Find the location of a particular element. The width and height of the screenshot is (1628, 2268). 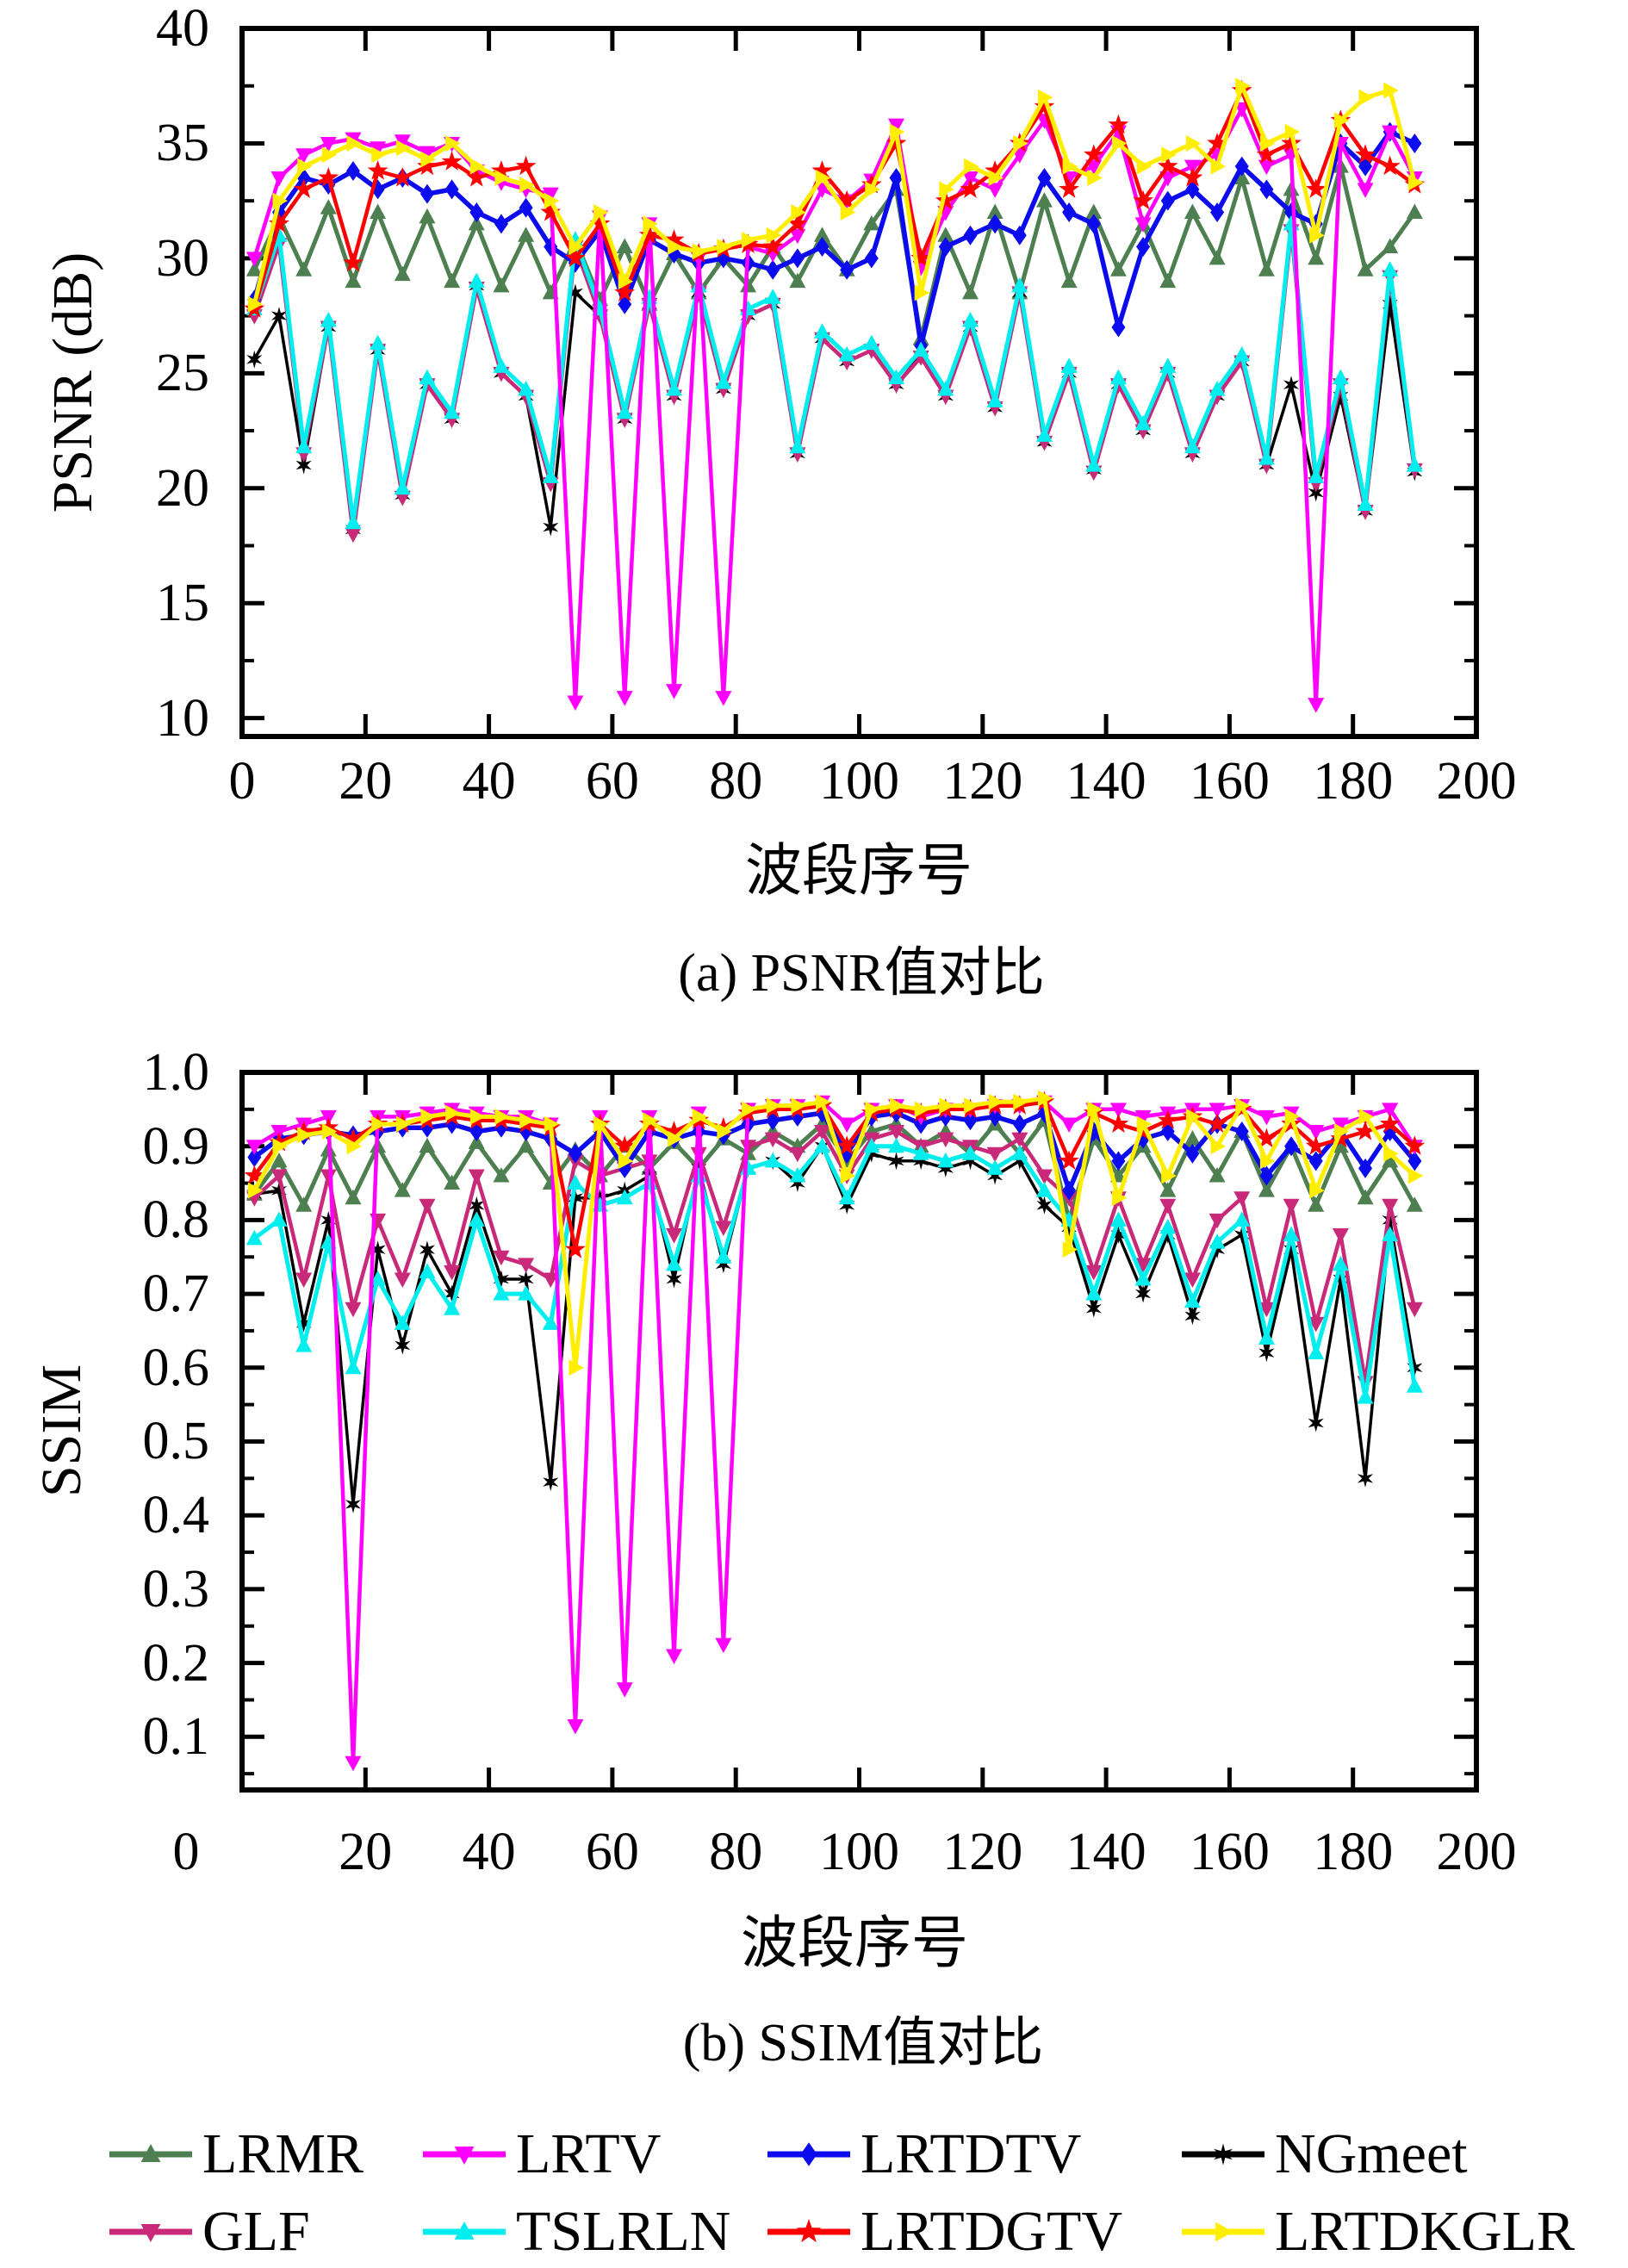

legend-label-LRMR: LRMR is located at coordinates (283, 2153).